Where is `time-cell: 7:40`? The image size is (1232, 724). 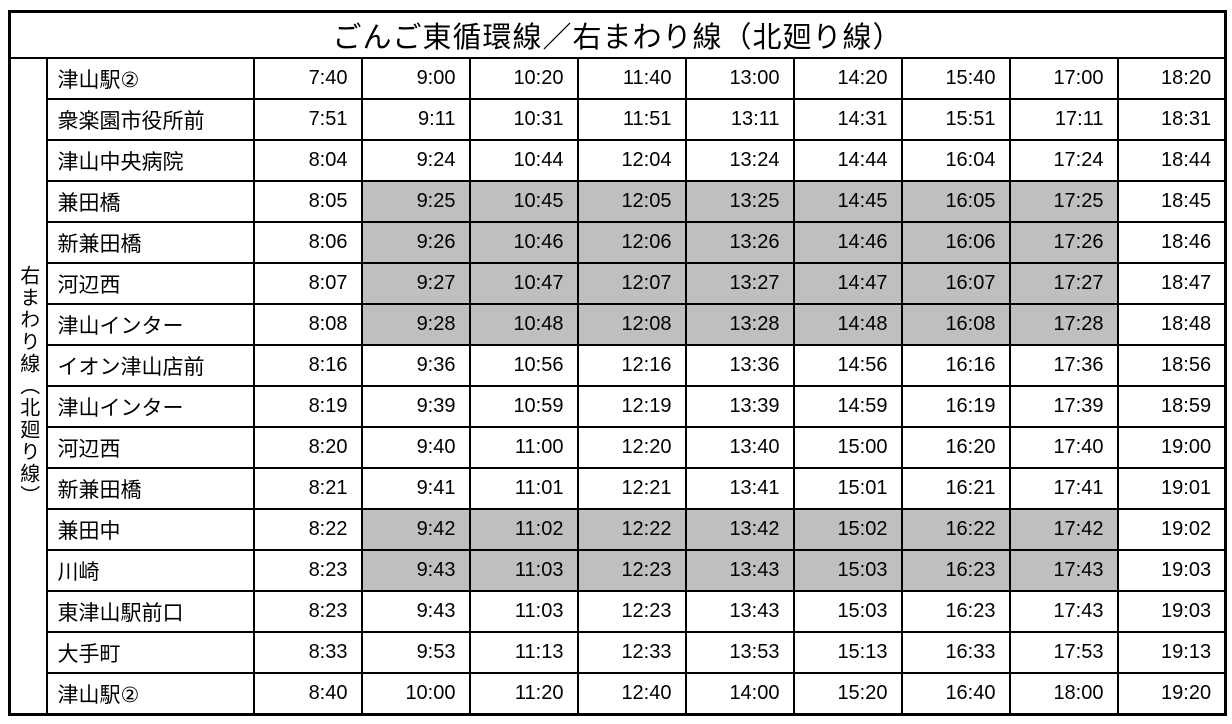
time-cell: 7:40 is located at coordinates (307, 79).